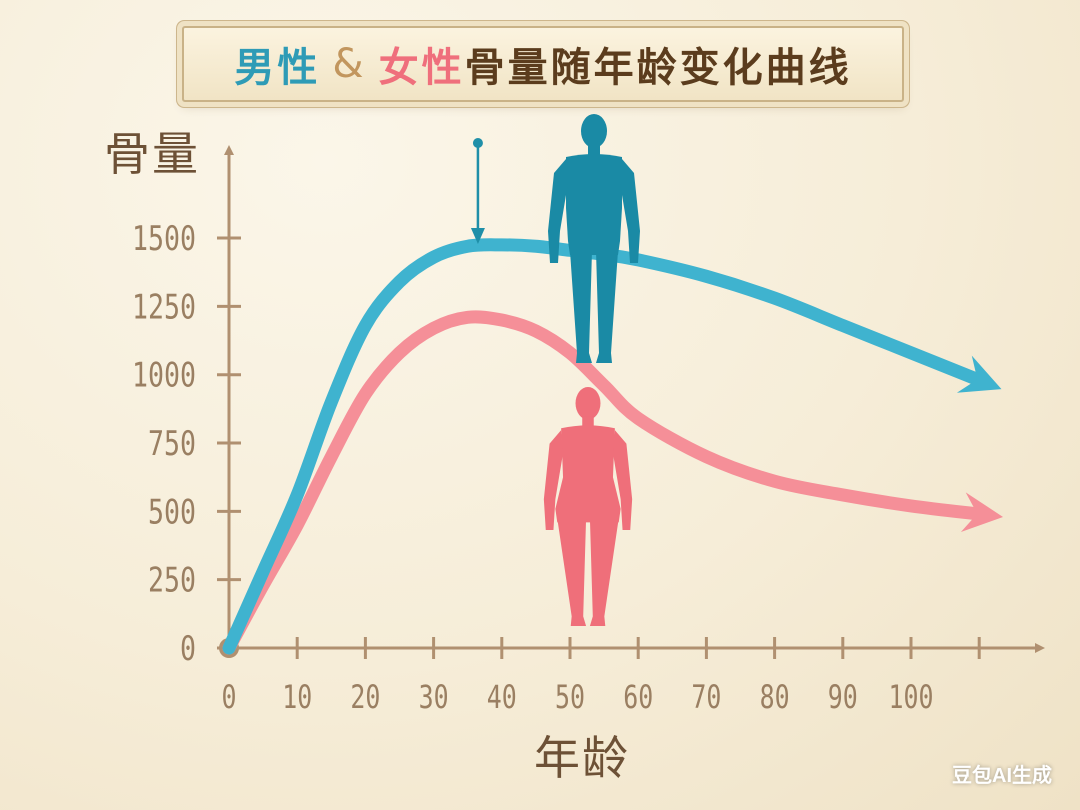 The width and height of the screenshot is (1080, 810). What do you see at coordinates (421, 68) in the screenshot?
I see `title-female: 女性` at bounding box center [421, 68].